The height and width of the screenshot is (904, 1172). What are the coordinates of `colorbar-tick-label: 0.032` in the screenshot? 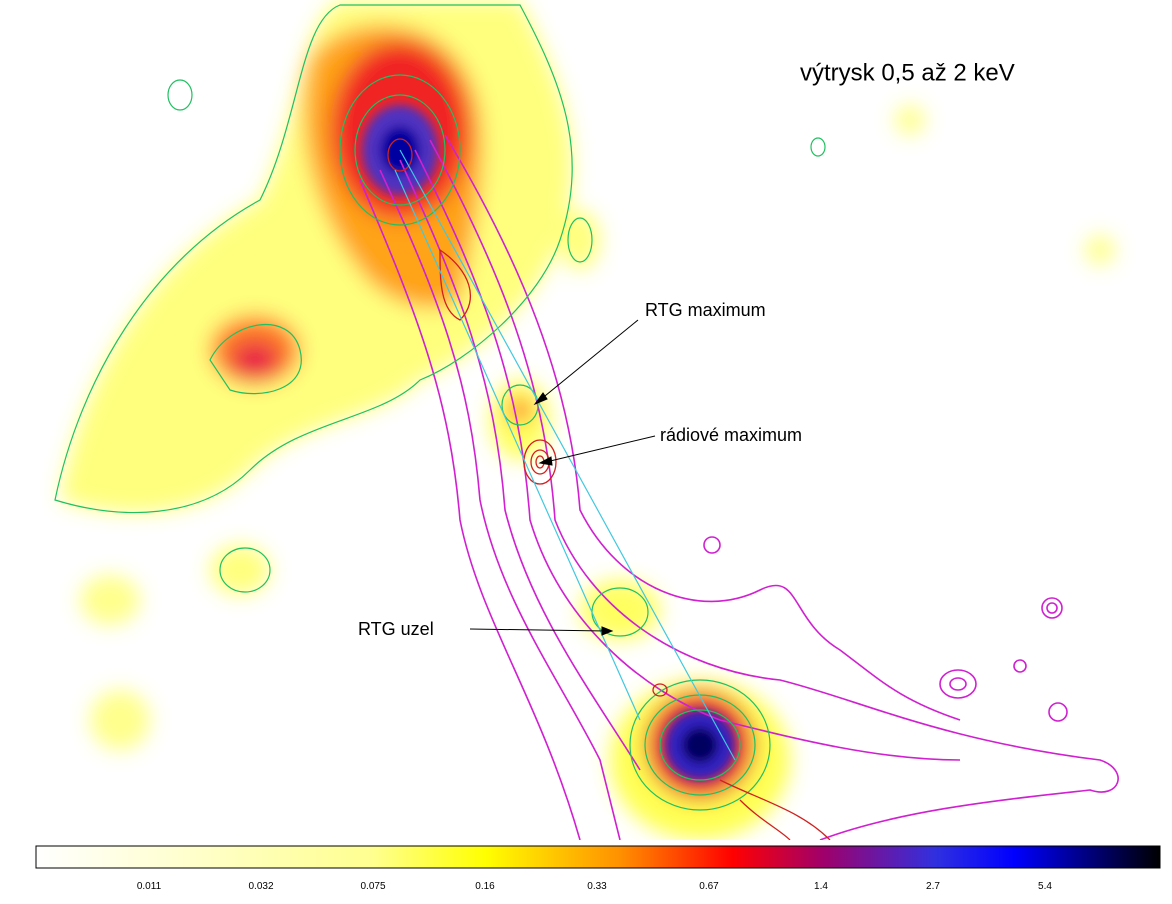 It's located at (260, 886).